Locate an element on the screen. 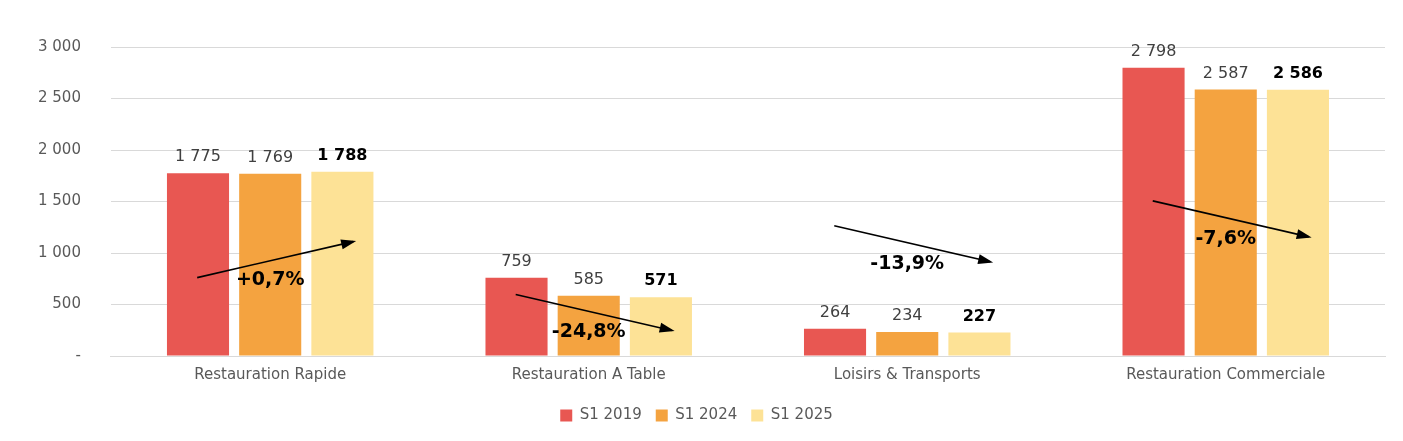 The image size is (1403, 441). x-tick-label: Restauration Commerciale is located at coordinates (1226, 373).